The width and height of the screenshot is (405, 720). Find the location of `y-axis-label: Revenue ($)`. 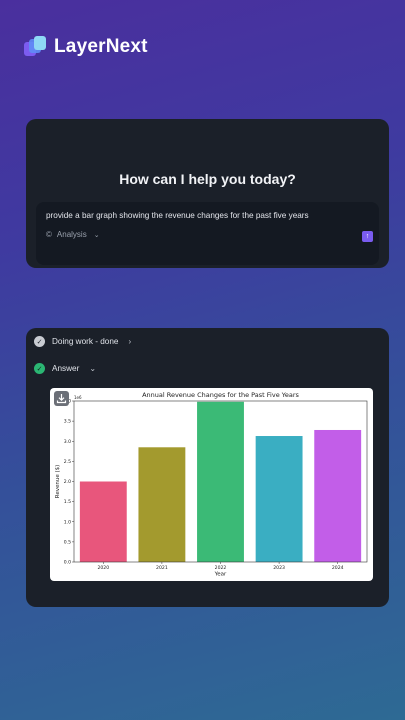

y-axis-label: Revenue ($) is located at coordinates (58, 482).